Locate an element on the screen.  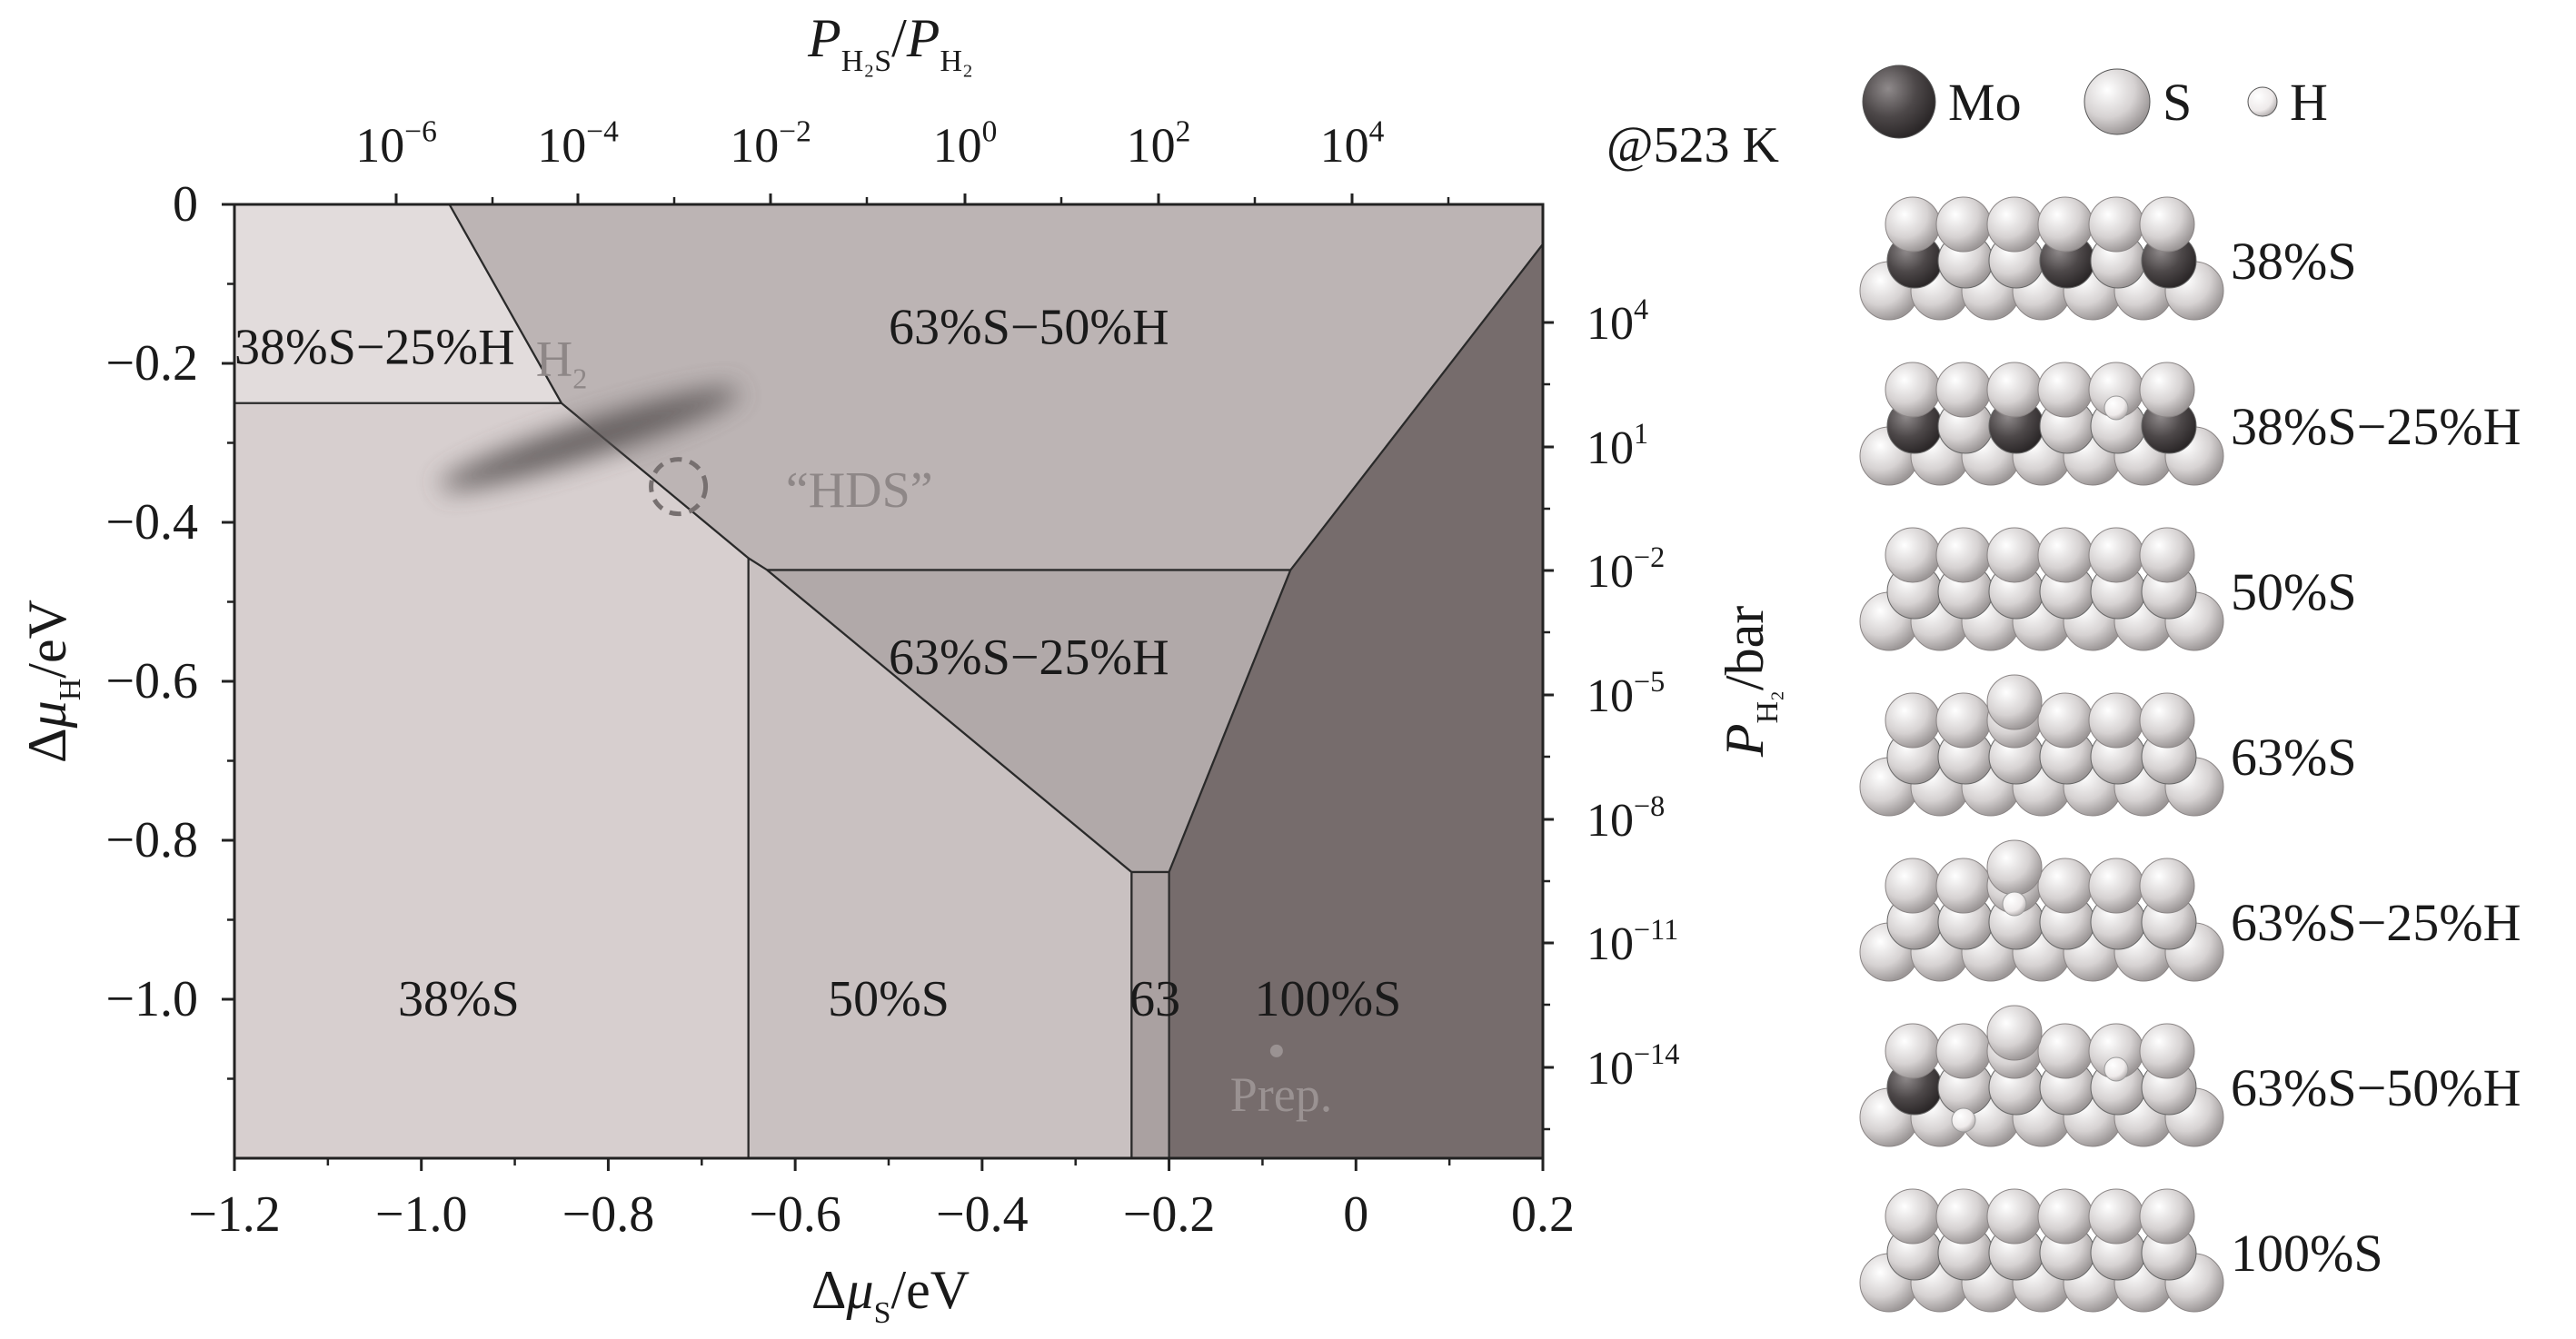
structure-row: 38%S is located at coordinates (2217, 261).